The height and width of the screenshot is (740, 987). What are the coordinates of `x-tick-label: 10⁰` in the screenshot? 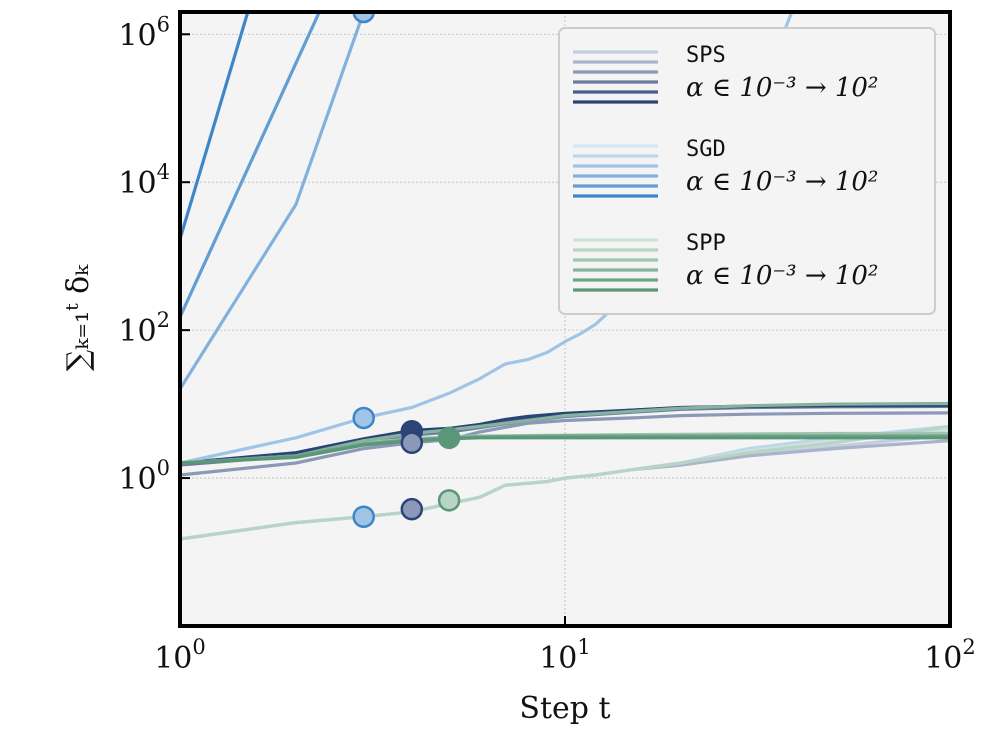 It's located at (180, 655).